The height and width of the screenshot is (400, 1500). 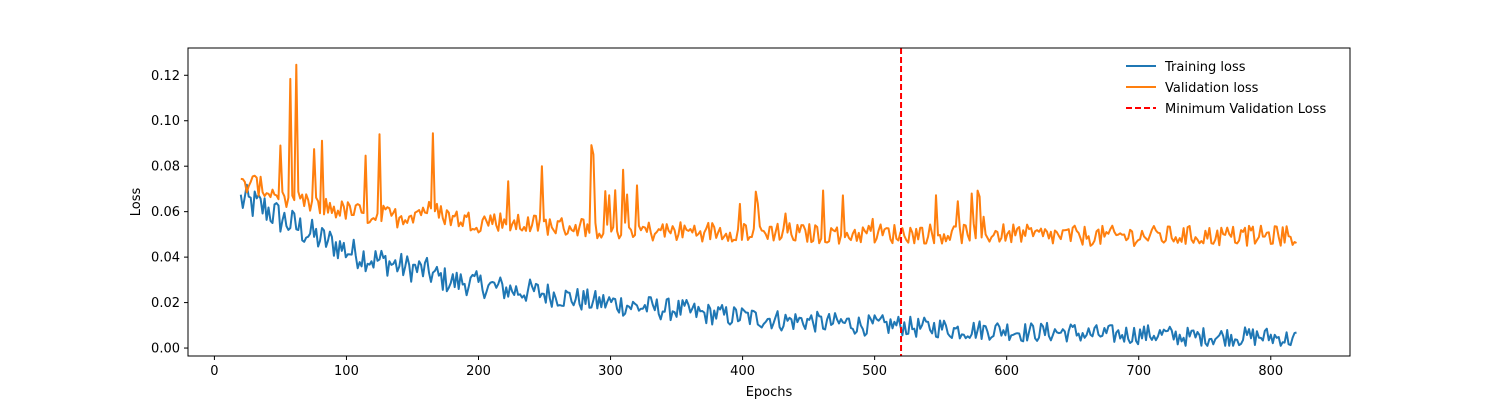 I want to click on y-tick-label: 0.06, so click(x=165, y=212).